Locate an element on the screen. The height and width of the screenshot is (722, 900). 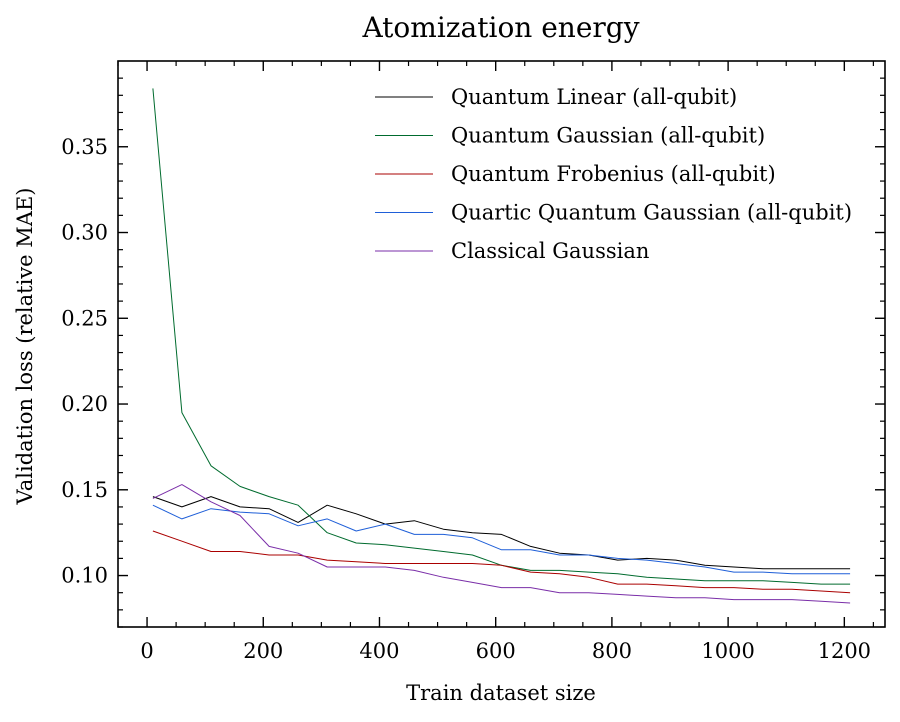
y-axis-label: Validation loss (relative MAE) is located at coordinates (25, 347).